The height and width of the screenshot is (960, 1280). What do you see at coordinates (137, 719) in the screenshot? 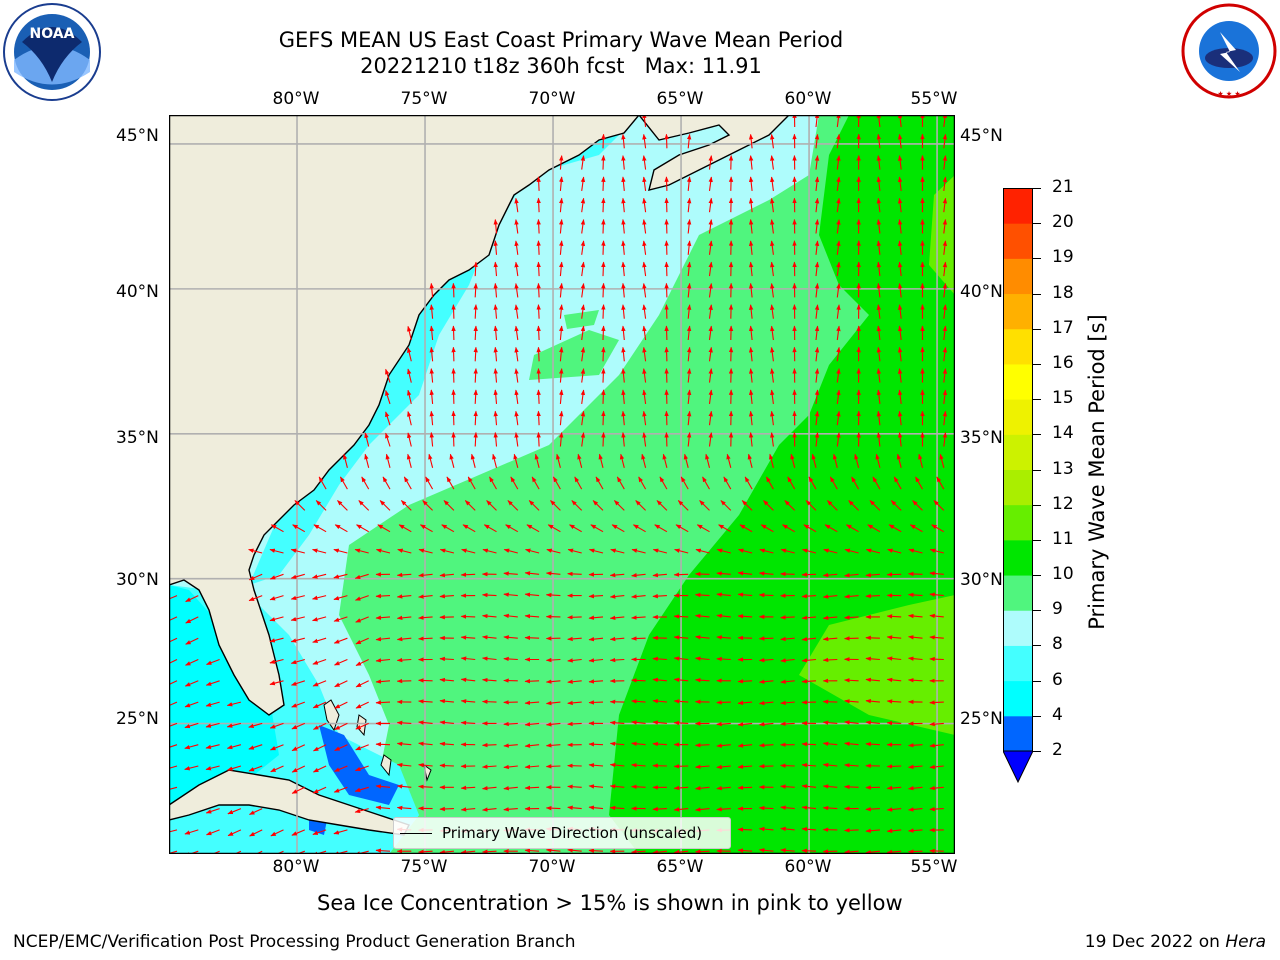
I see `lat-label-left-25n: 25°N` at bounding box center [137, 719].